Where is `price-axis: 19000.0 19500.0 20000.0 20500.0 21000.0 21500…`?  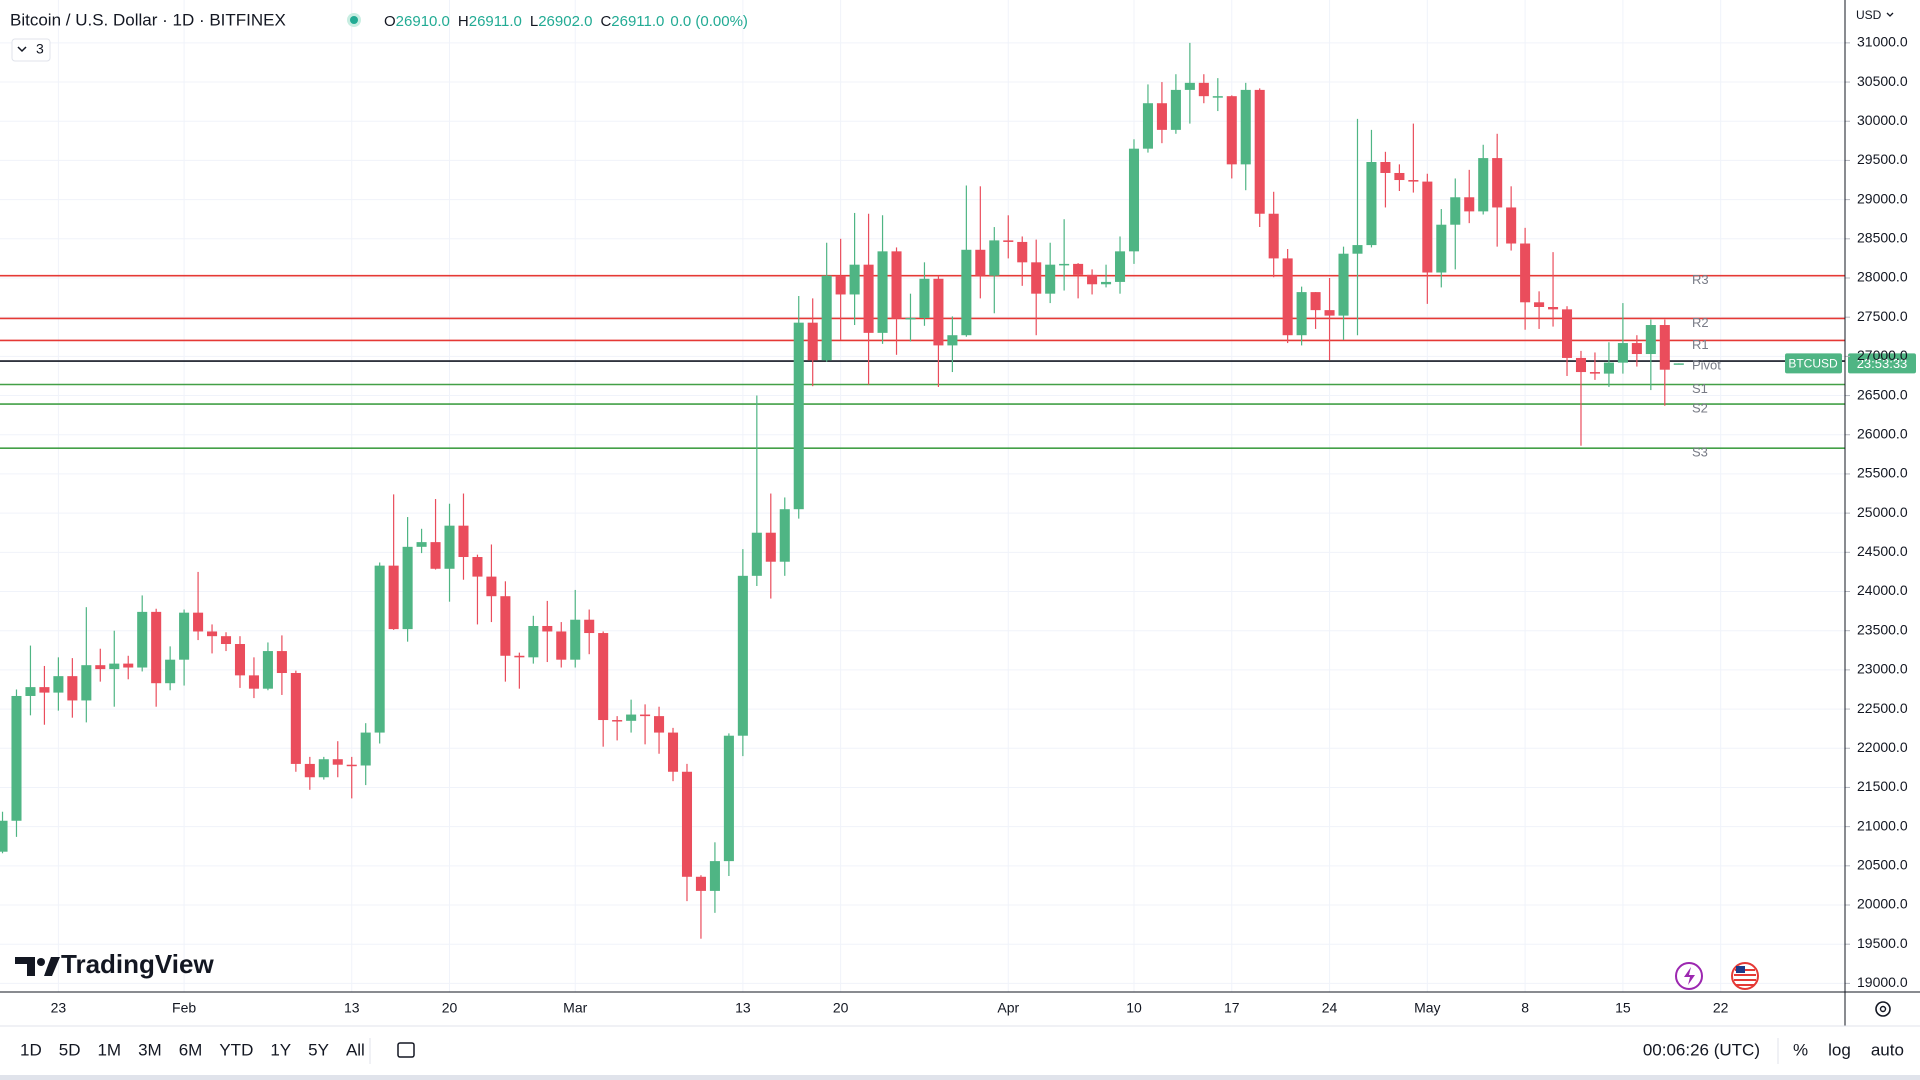
price-axis: 19000.0 19500.0 20000.0 20500.0 21000.0 21500… is located at coordinates (1876, 513).